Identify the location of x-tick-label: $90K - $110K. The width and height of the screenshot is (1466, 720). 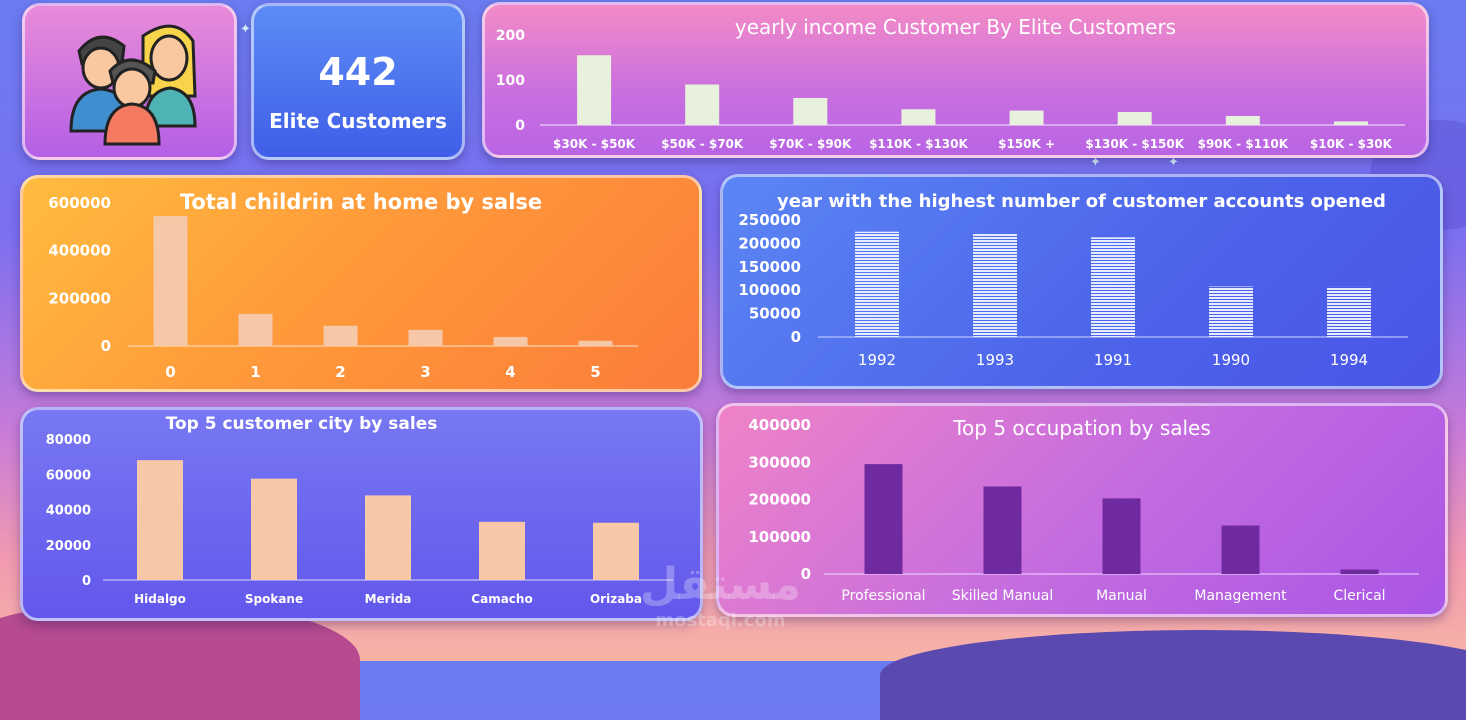
(1243, 144).